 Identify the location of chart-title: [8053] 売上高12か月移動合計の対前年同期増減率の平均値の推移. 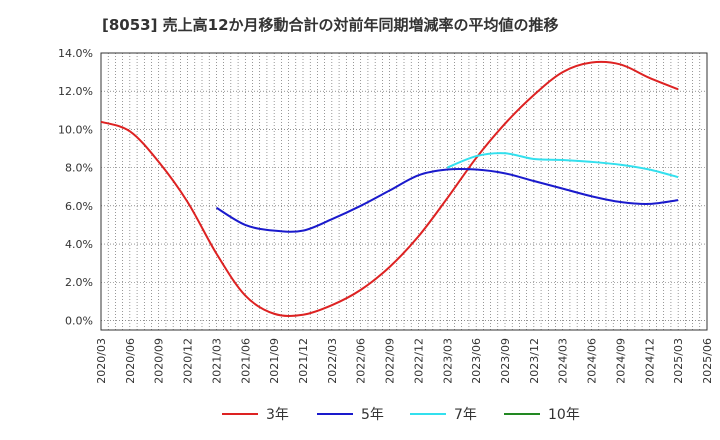
(330, 25).